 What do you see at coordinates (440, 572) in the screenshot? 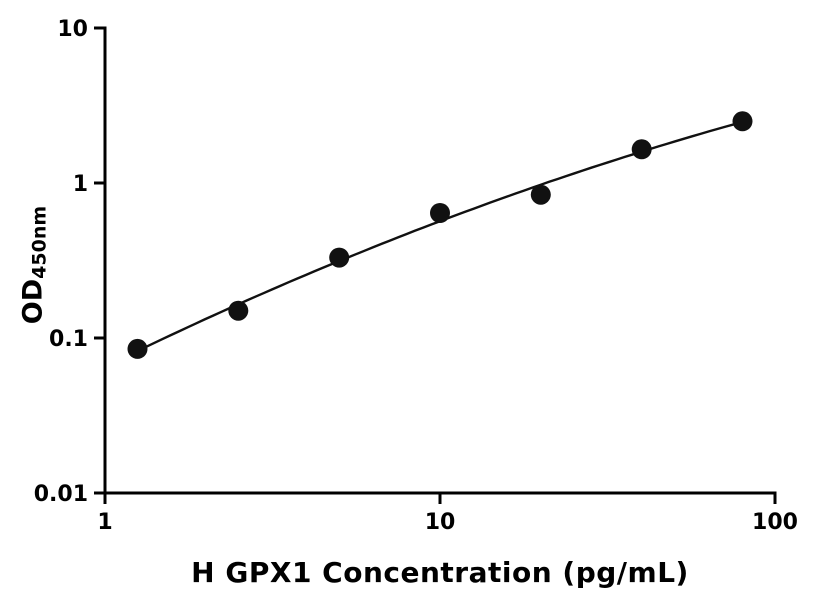
I see `x-axis-title: H GPX1 Concentration (pg/mL)` at bounding box center [440, 572].